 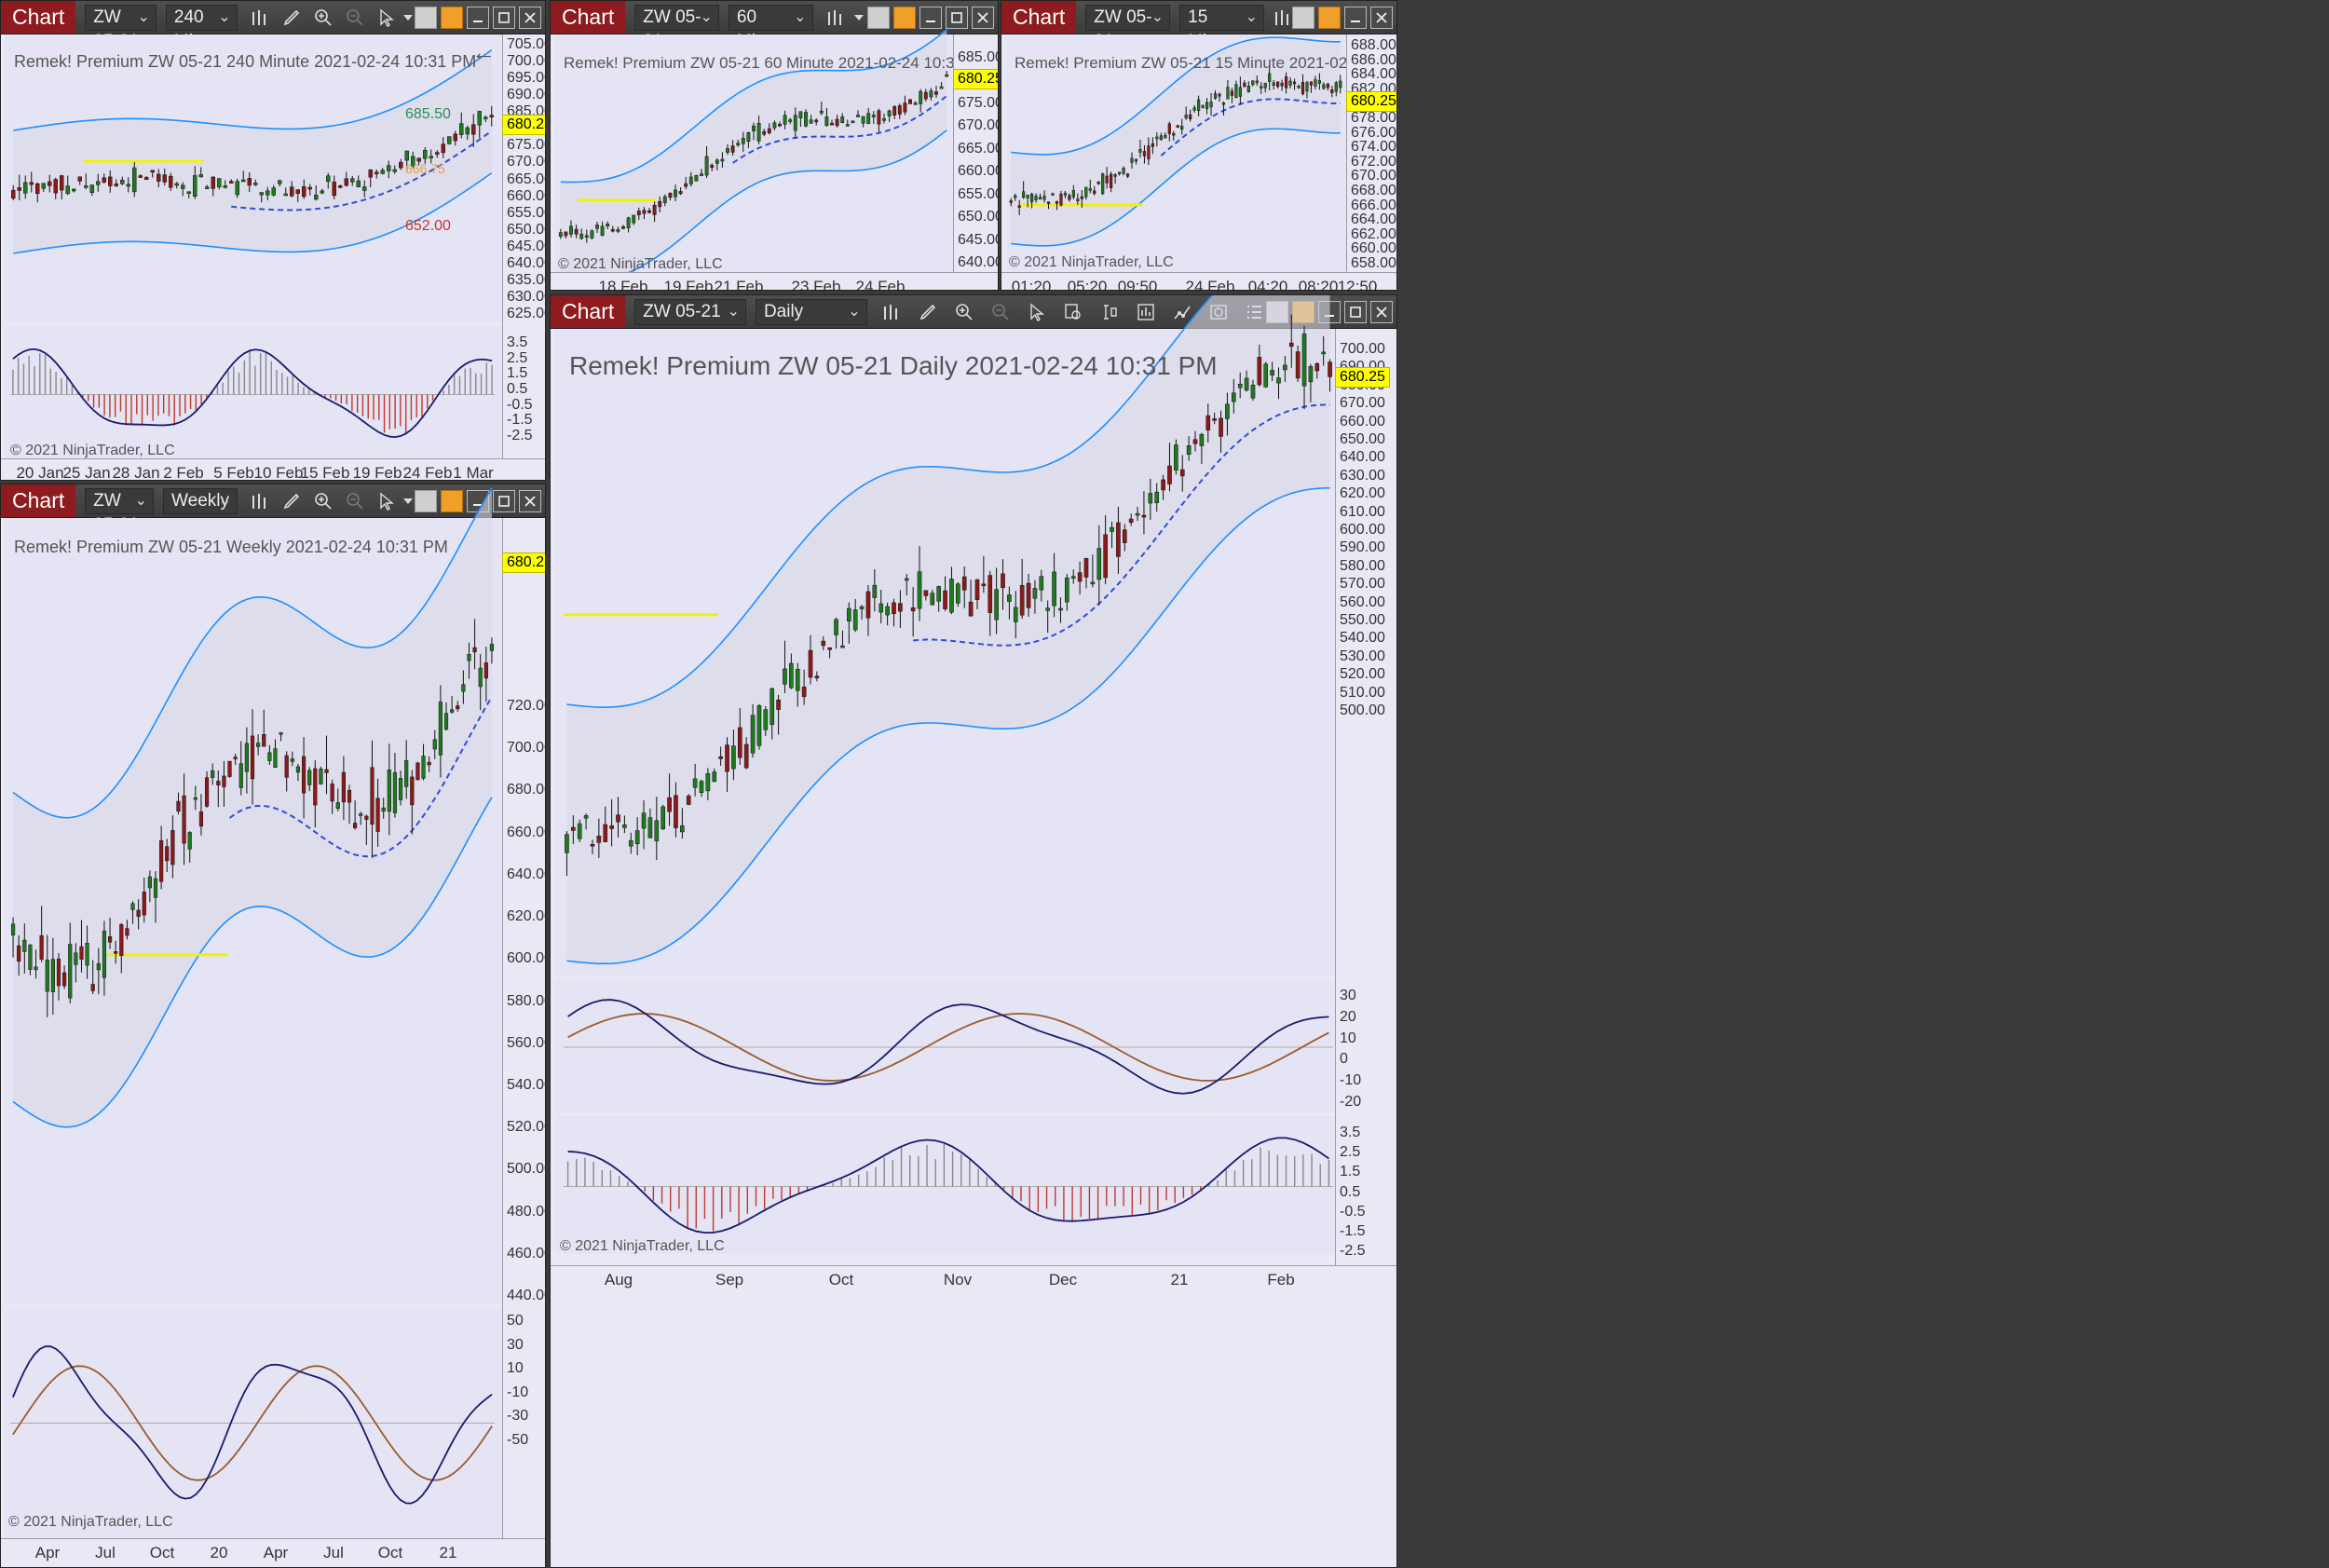 I want to click on upper-band, so click(x=890, y=501).